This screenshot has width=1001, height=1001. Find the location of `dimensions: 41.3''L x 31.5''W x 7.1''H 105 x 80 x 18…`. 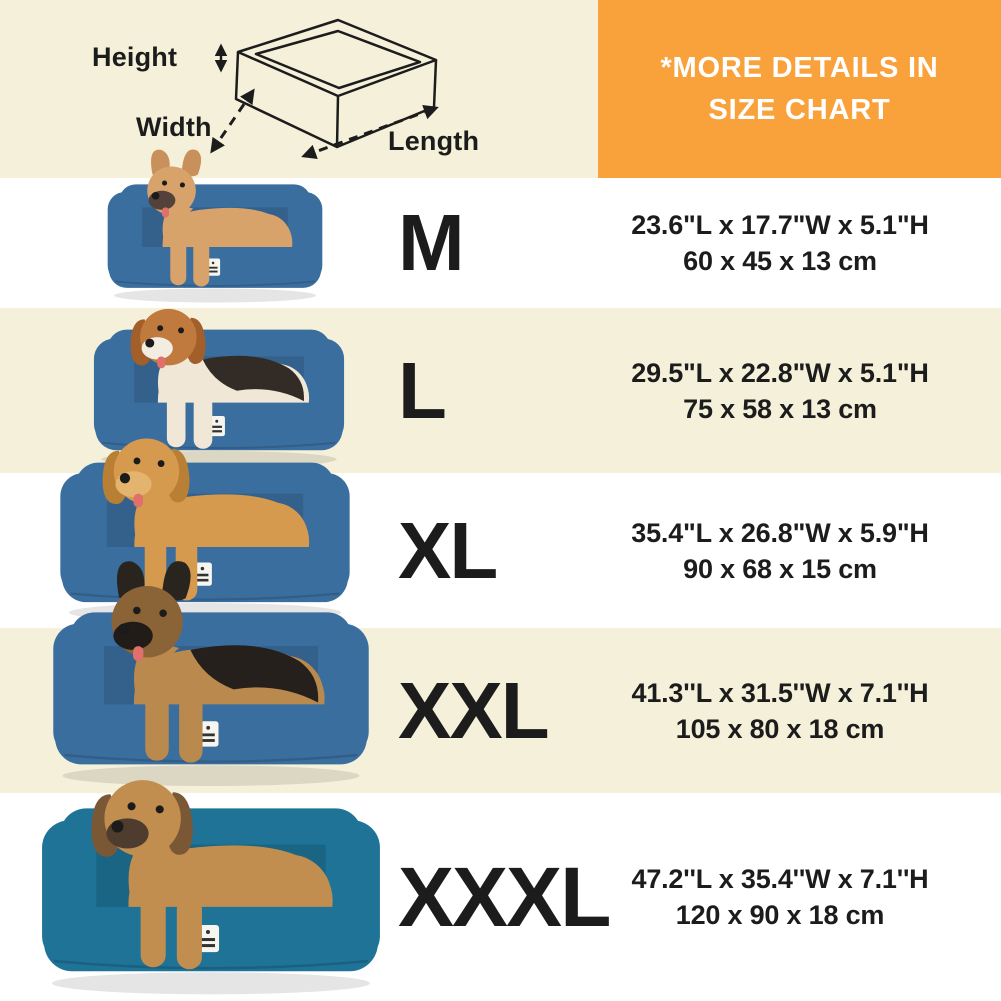

dimensions: 41.3''L x 31.5''W x 7.1''H 105 x 80 x 18… is located at coordinates (780, 711).